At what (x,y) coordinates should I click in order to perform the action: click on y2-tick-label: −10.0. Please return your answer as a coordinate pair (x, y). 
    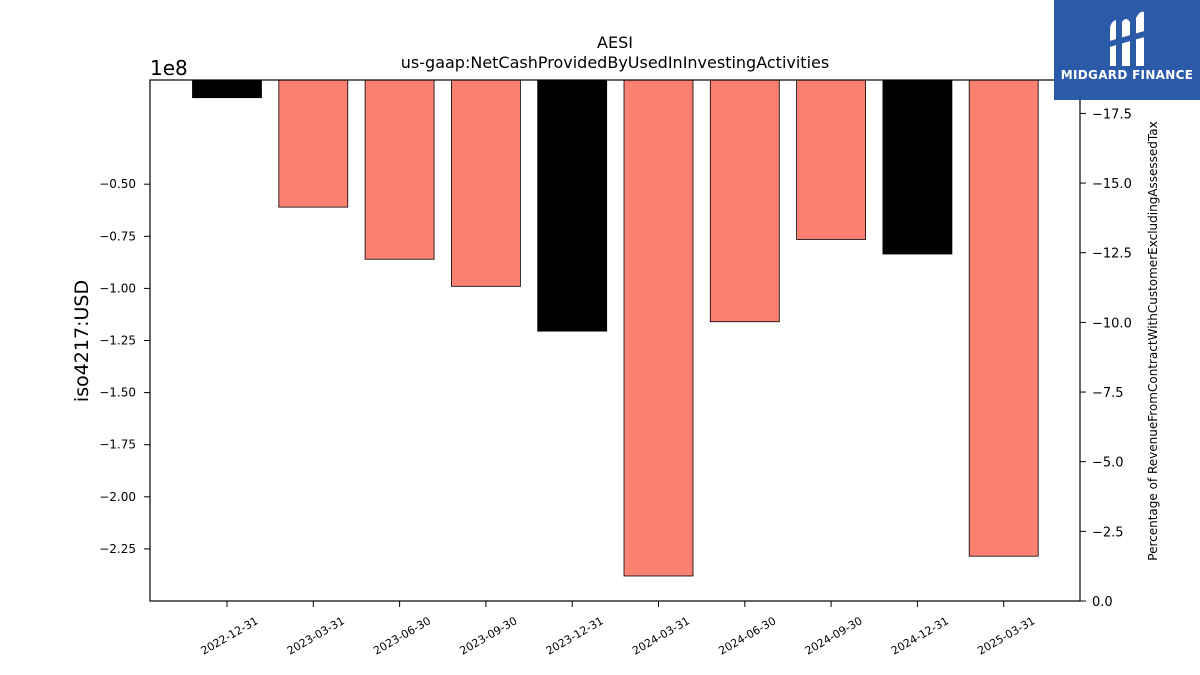
    Looking at the image, I should click on (1112, 323).